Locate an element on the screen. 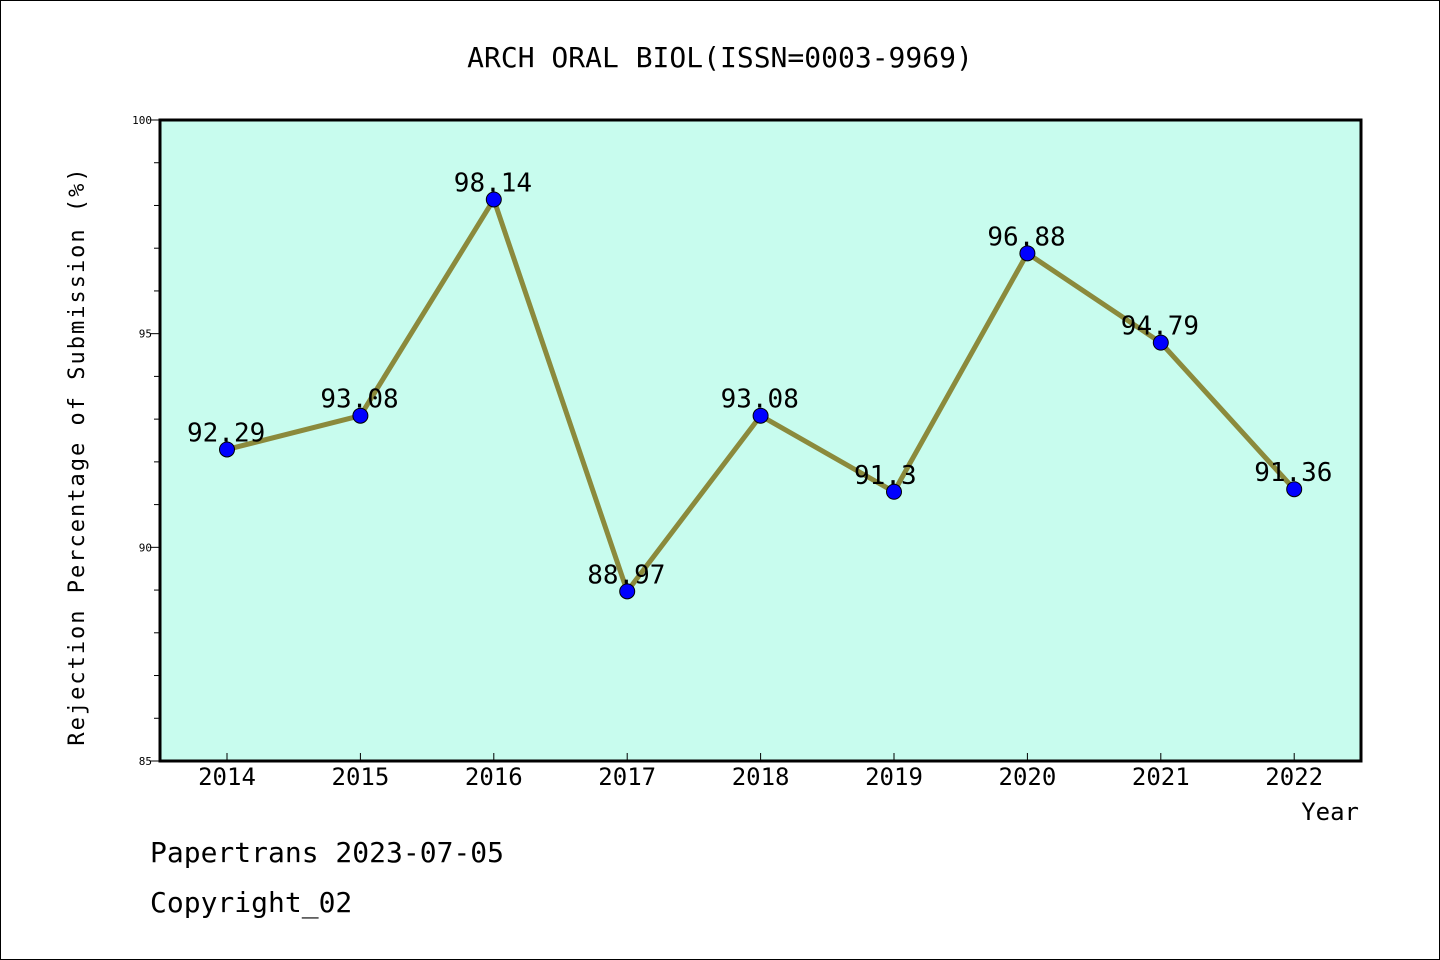  y-tick-label: 95 is located at coordinates (145, 334).